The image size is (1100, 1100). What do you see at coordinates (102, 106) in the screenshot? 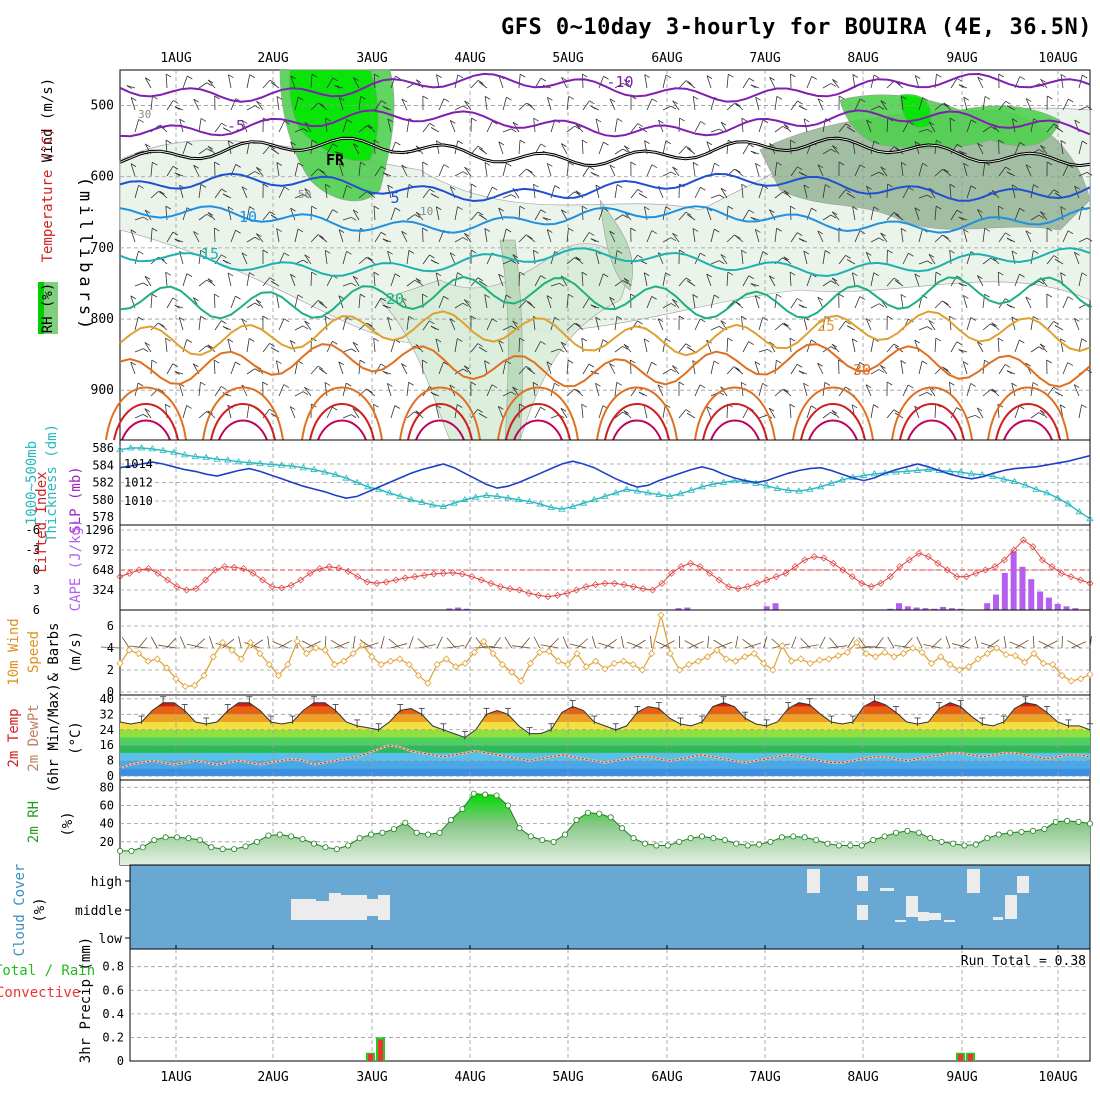
I see `pressure-tick-label: 500` at bounding box center [102, 106].